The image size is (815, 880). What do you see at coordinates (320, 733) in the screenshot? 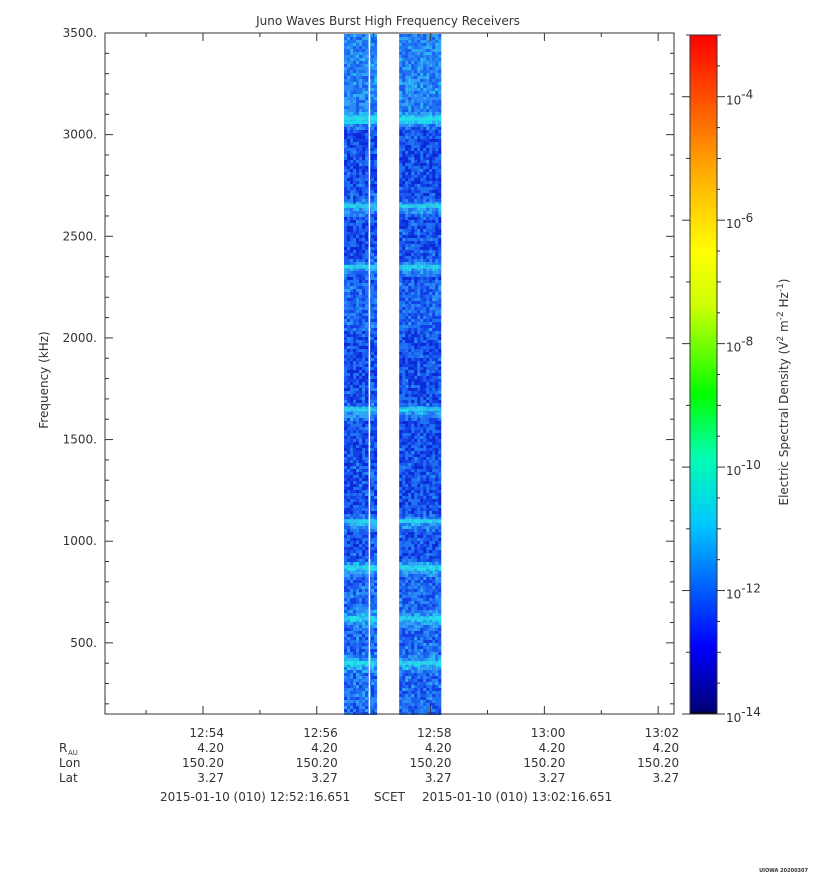
I see `x-tick-label: 12:56` at bounding box center [320, 733].